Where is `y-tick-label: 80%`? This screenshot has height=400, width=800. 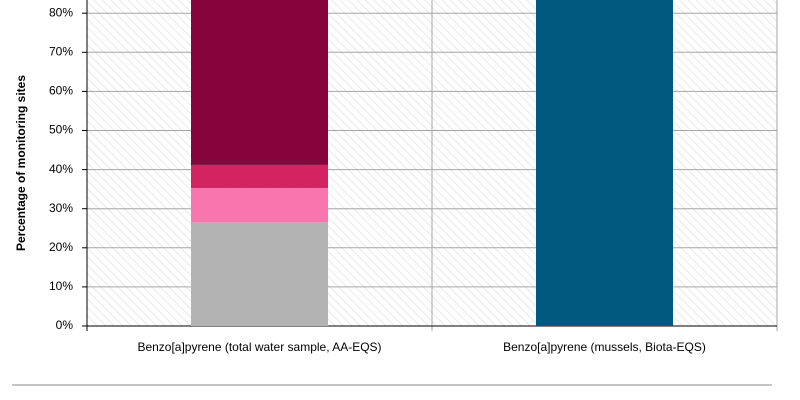
y-tick-label: 80% is located at coordinates (61, 12).